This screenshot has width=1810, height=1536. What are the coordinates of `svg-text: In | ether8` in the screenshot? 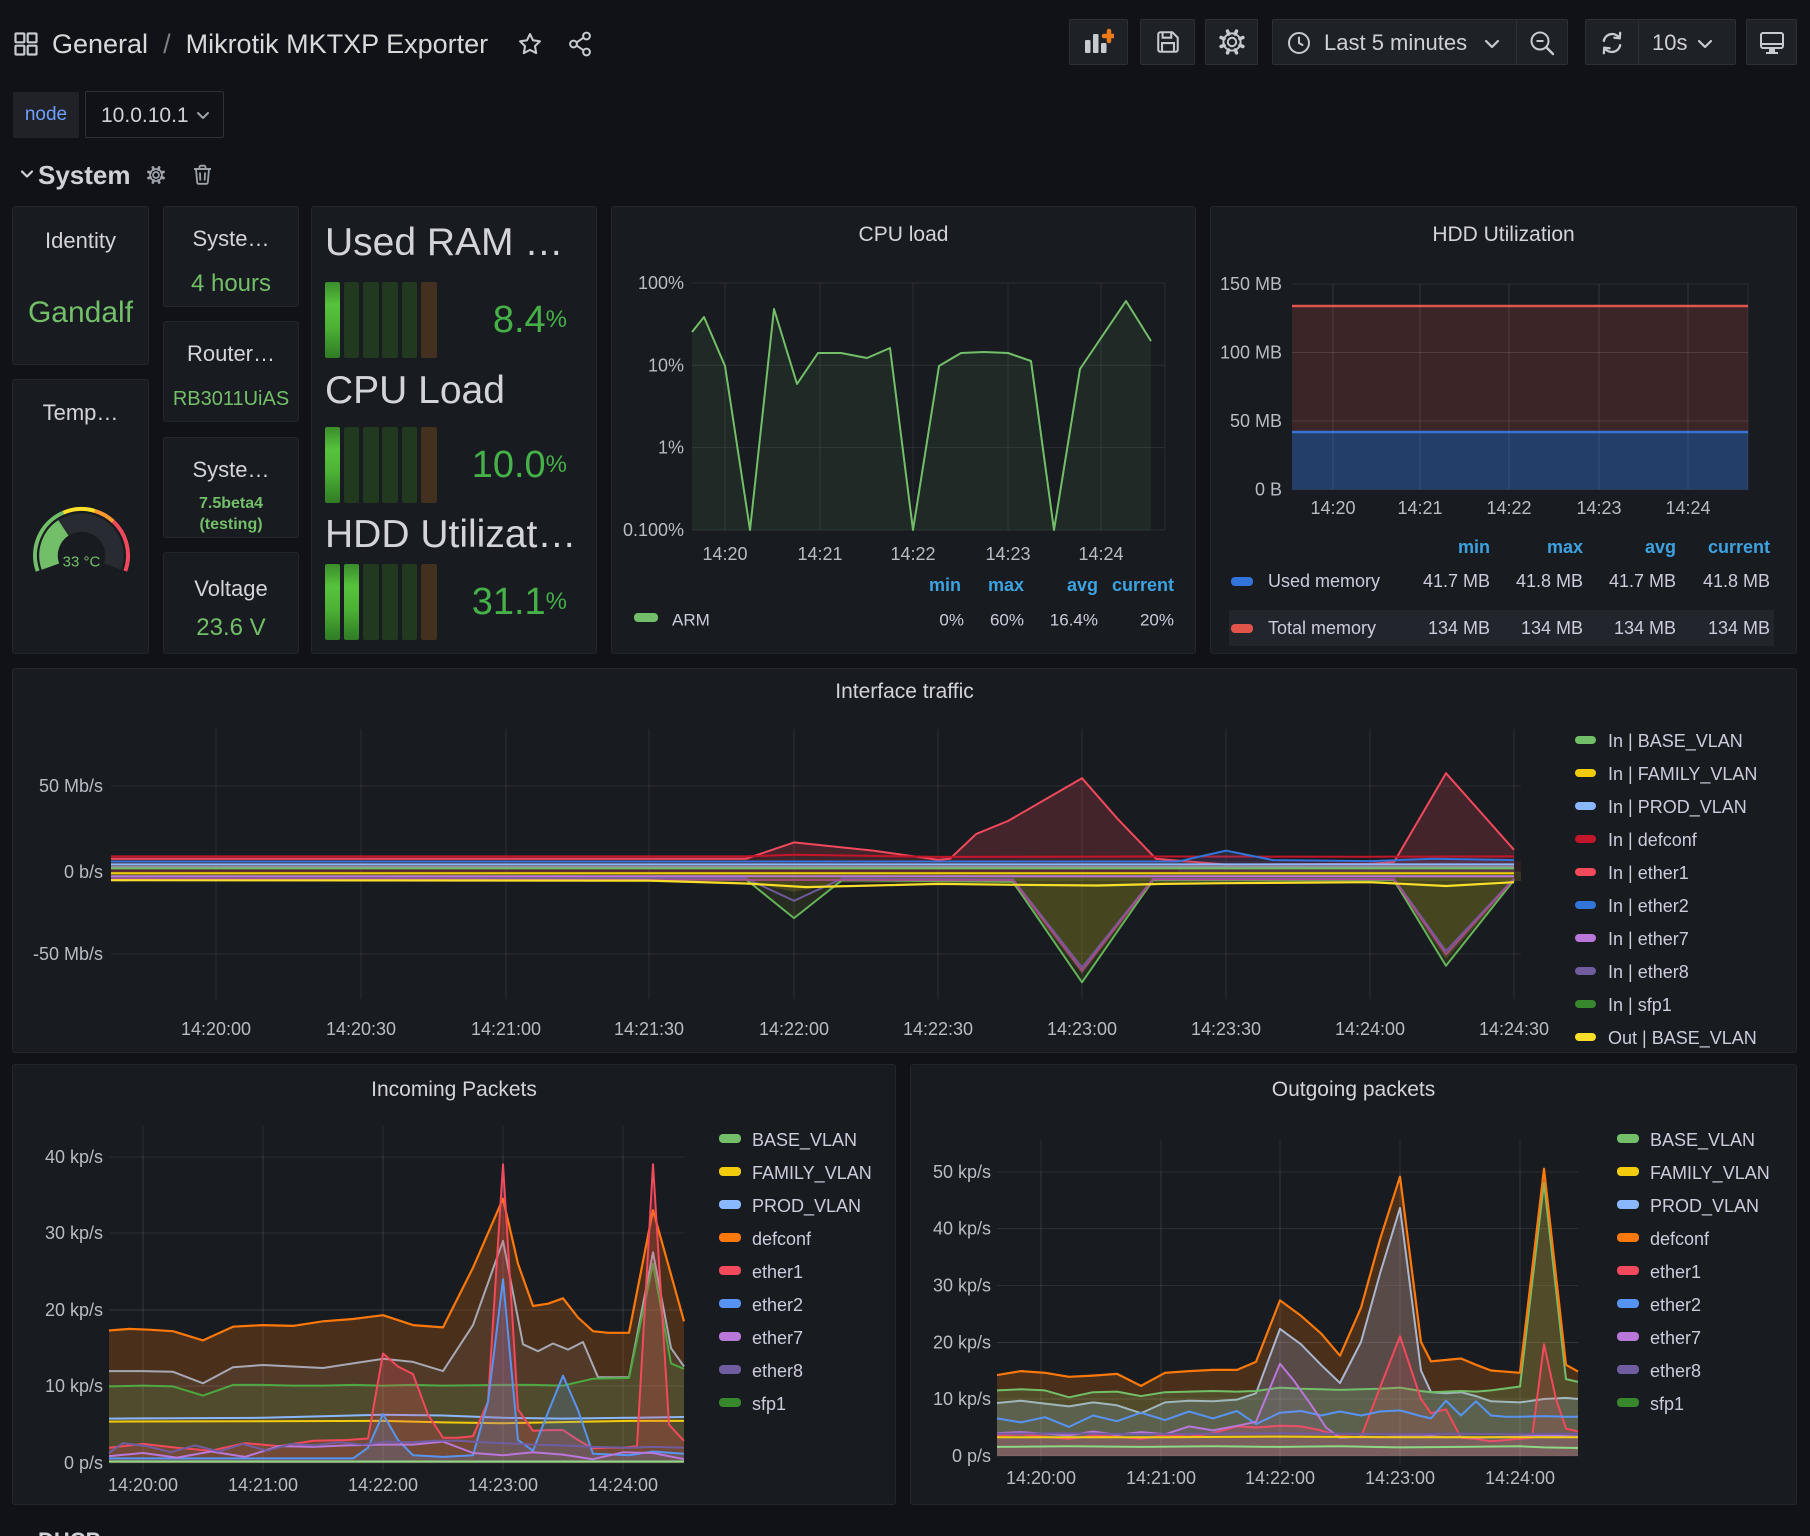 It's located at (1648, 972).